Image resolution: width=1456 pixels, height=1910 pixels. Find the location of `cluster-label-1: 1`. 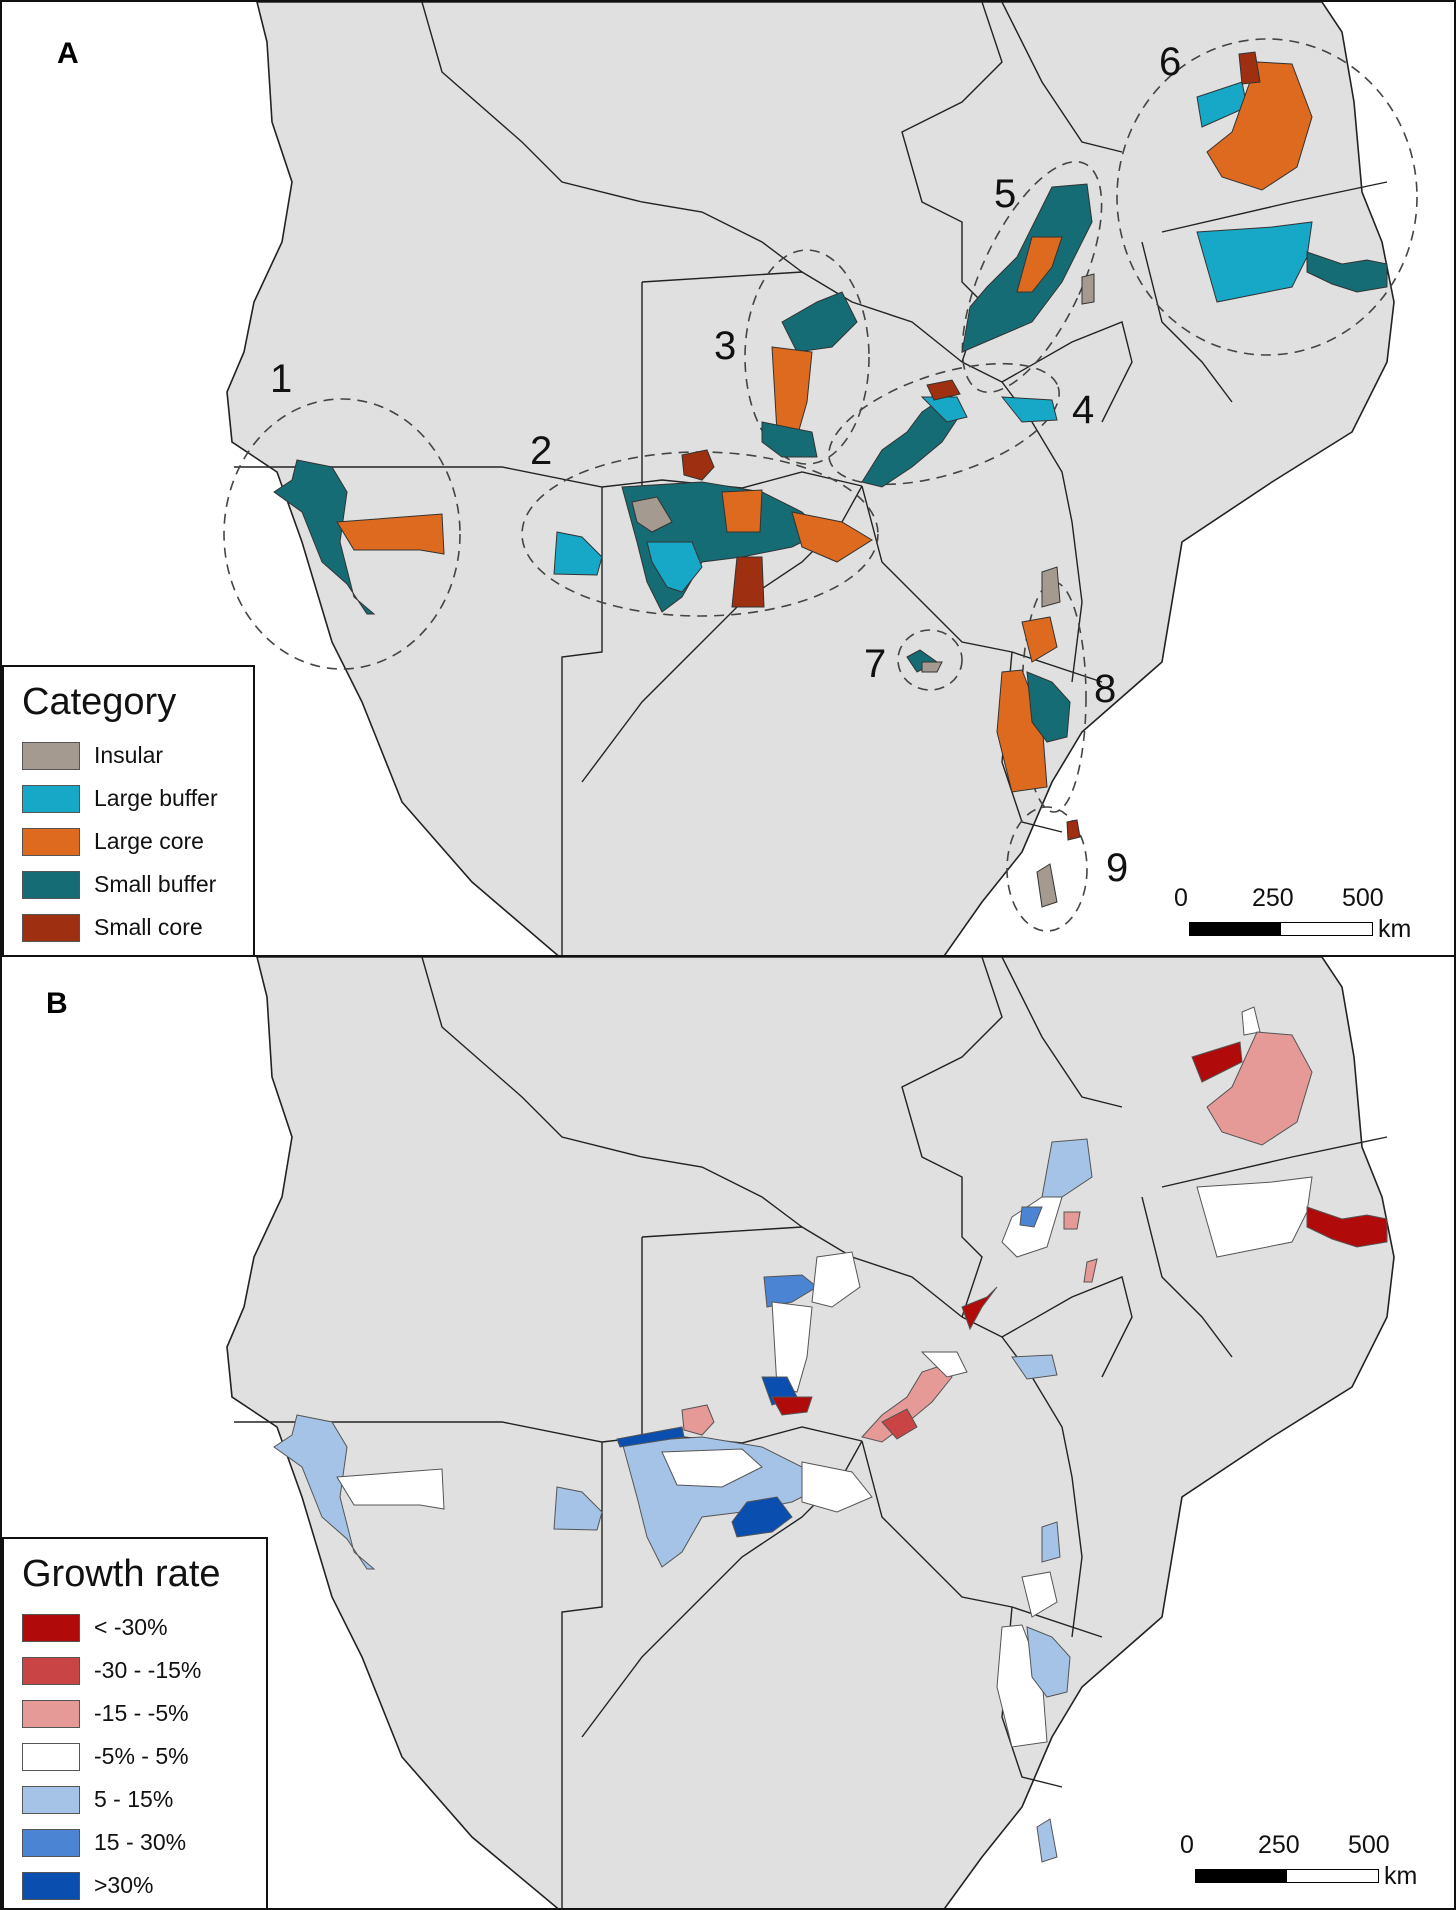

cluster-label-1: 1 is located at coordinates (281, 379).